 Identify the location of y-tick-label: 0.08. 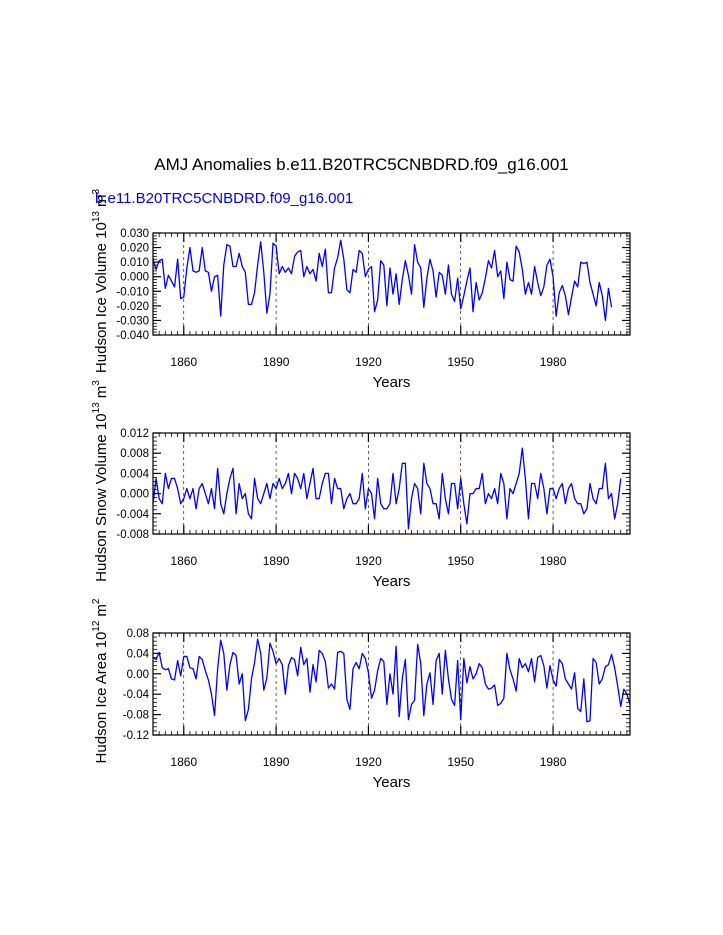
(138, 634).